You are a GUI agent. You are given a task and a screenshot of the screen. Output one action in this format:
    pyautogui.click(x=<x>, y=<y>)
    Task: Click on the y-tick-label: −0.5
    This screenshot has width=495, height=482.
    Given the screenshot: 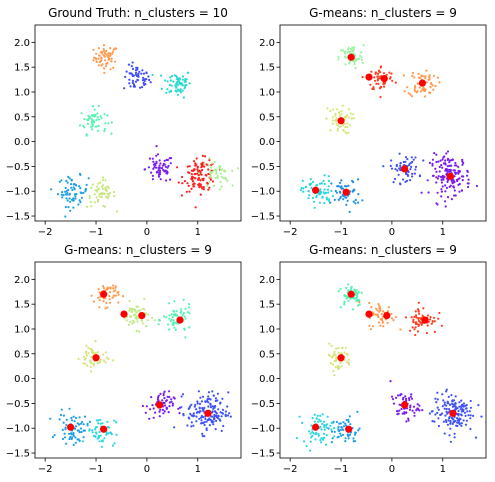 What is the action you would take?
    pyautogui.click(x=18, y=167)
    